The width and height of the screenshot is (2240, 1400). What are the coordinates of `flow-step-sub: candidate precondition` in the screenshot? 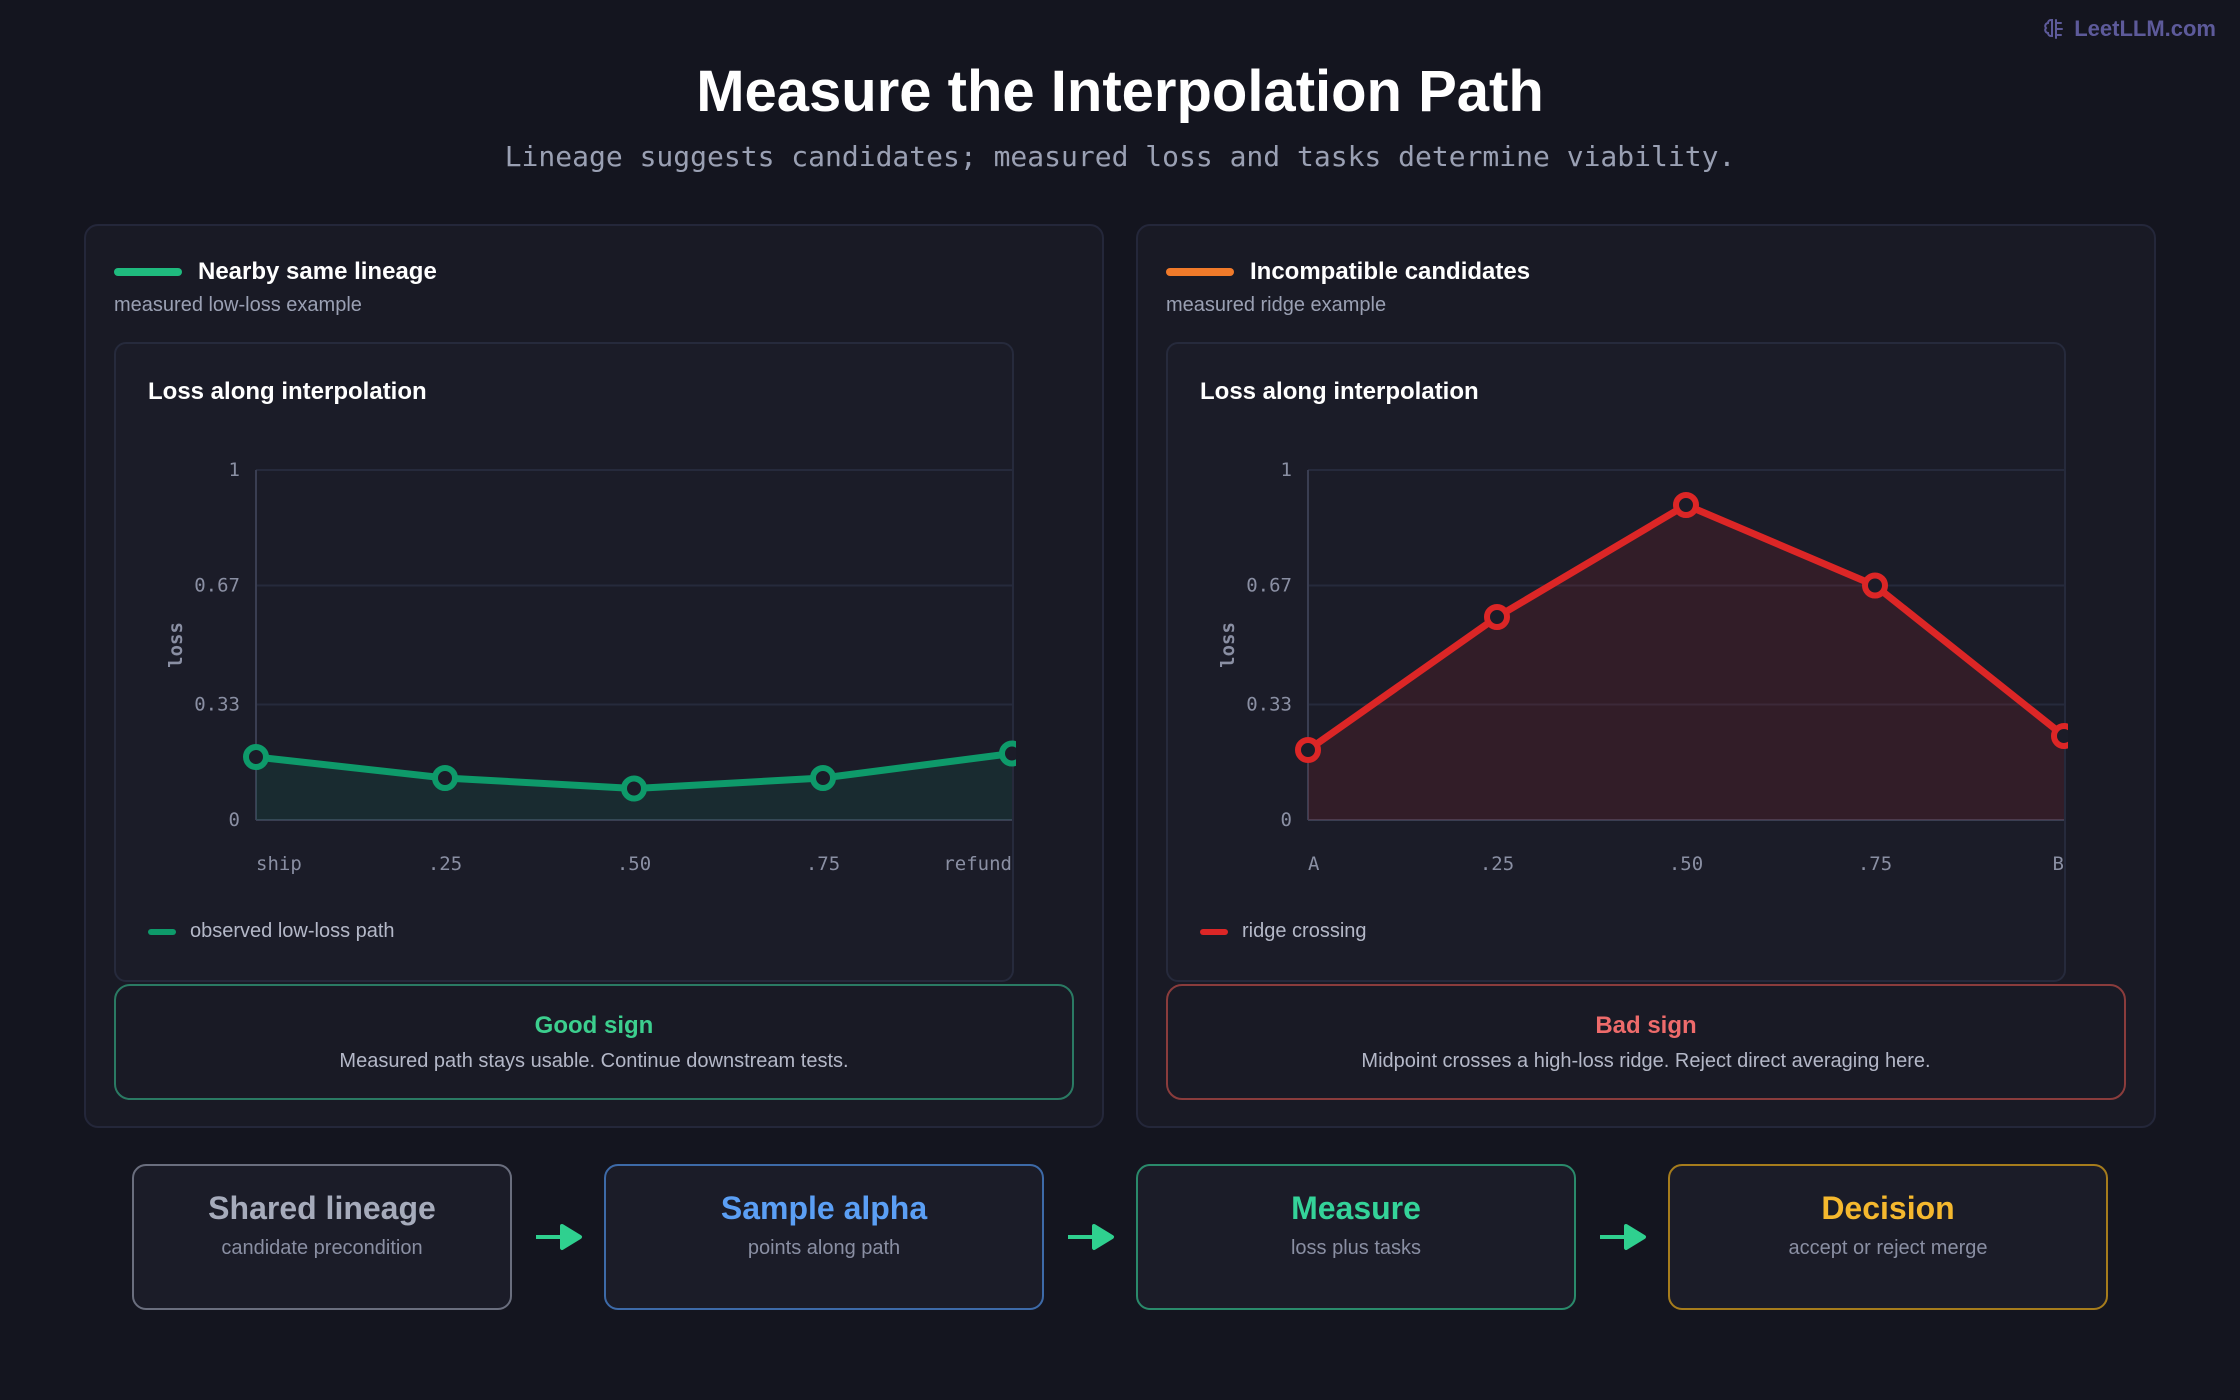 It's located at (322, 1248).